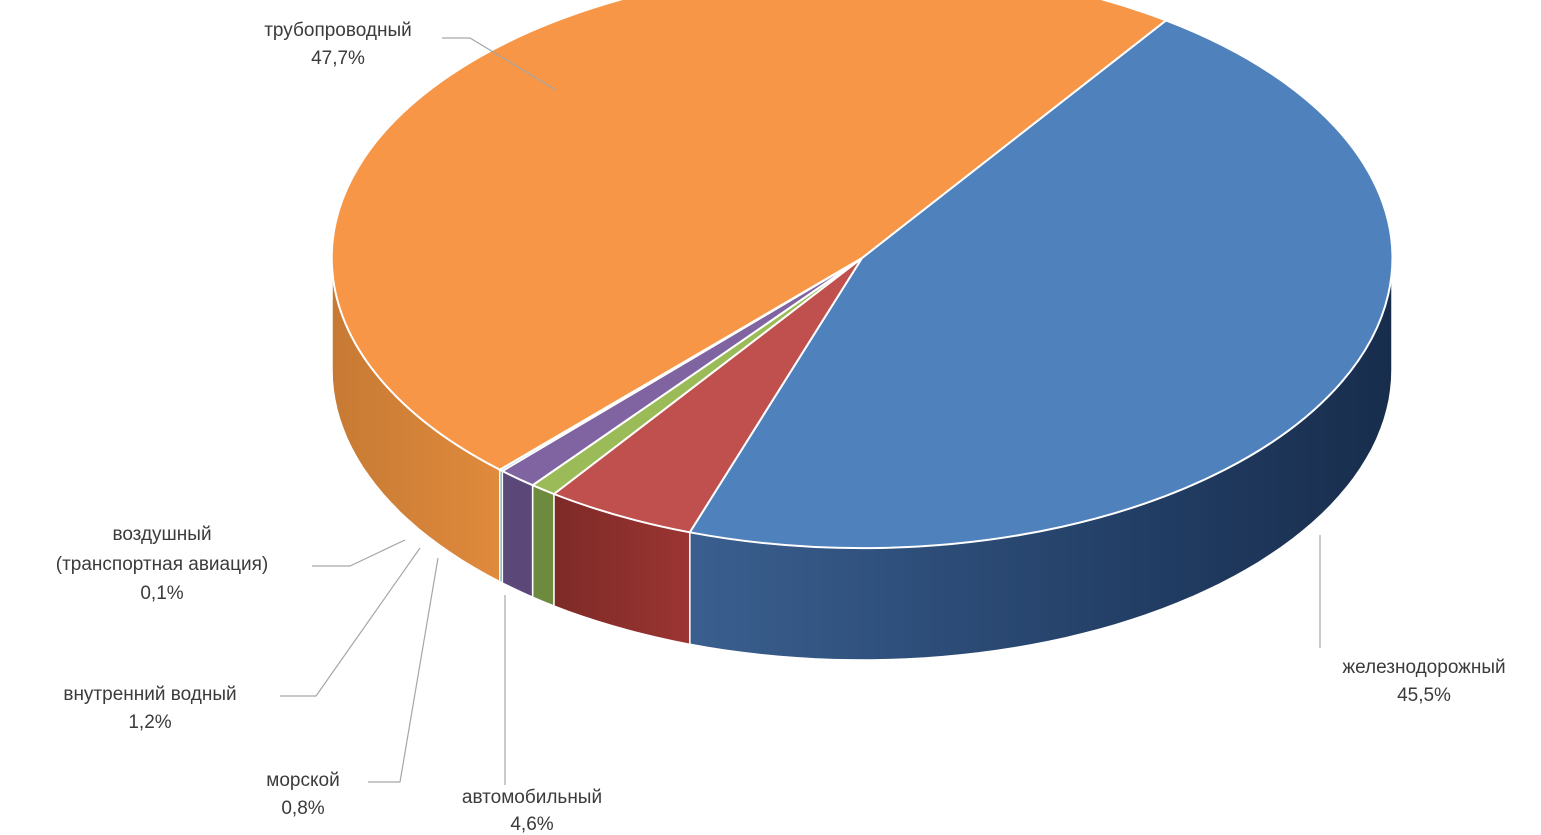  What do you see at coordinates (350, 622) in the screenshot?
I see `leader-line-inland-water` at bounding box center [350, 622].